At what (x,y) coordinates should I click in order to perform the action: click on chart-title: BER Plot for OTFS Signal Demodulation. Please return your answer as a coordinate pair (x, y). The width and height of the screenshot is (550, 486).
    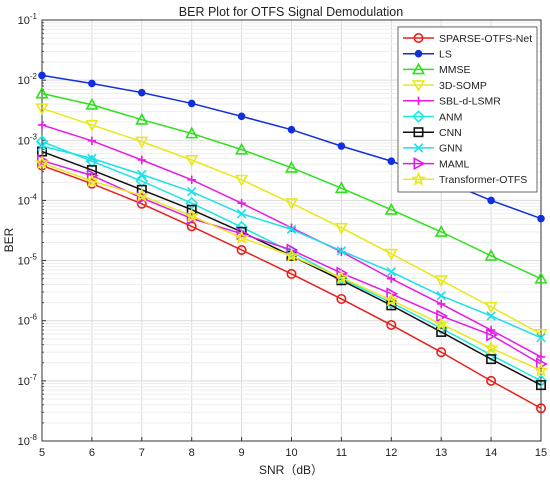
    Looking at the image, I should click on (291, 12).